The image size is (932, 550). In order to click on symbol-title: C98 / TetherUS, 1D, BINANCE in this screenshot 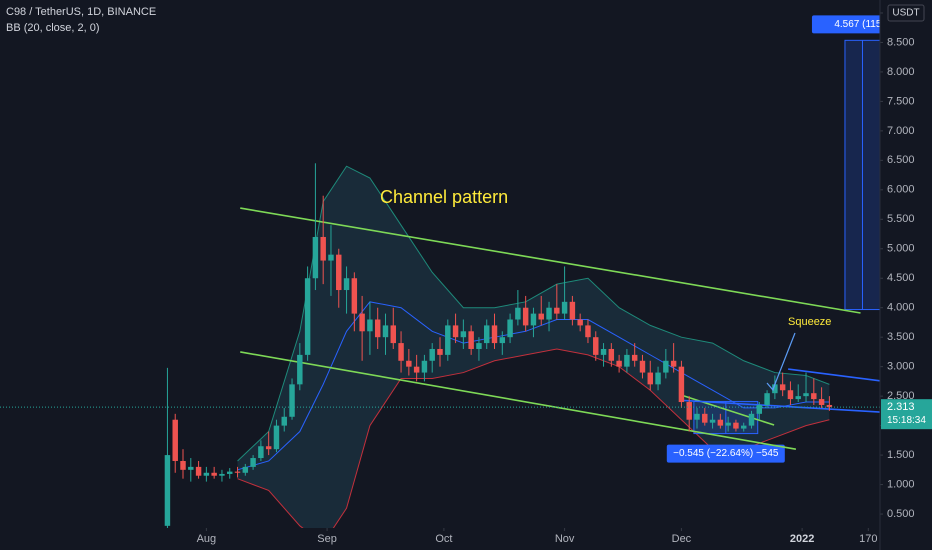, I will do `click(81, 12)`.